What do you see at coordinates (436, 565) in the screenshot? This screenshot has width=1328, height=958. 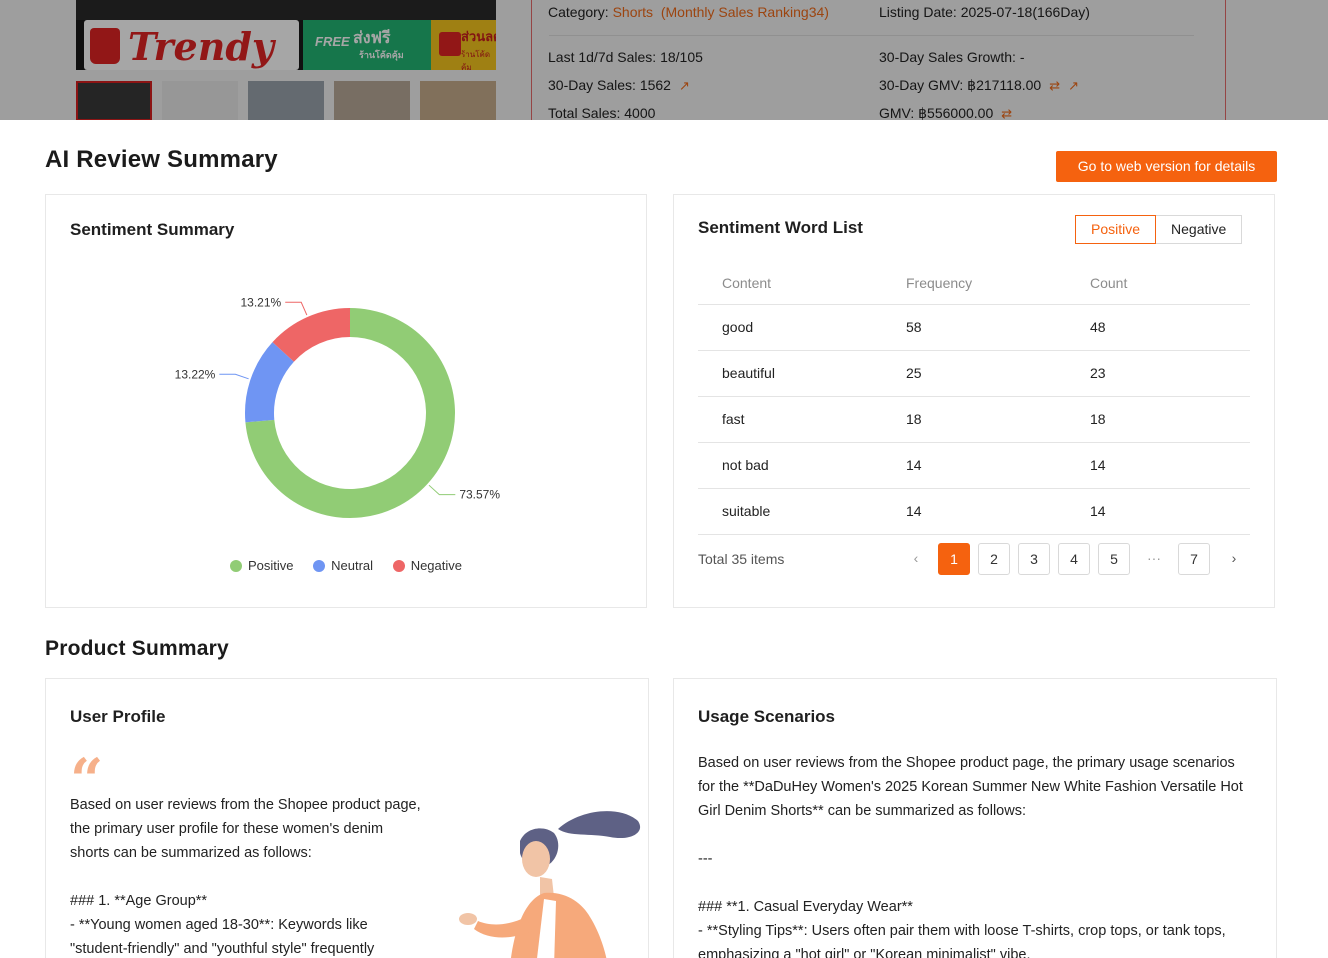 I see `legend-negative-label: Negative` at bounding box center [436, 565].